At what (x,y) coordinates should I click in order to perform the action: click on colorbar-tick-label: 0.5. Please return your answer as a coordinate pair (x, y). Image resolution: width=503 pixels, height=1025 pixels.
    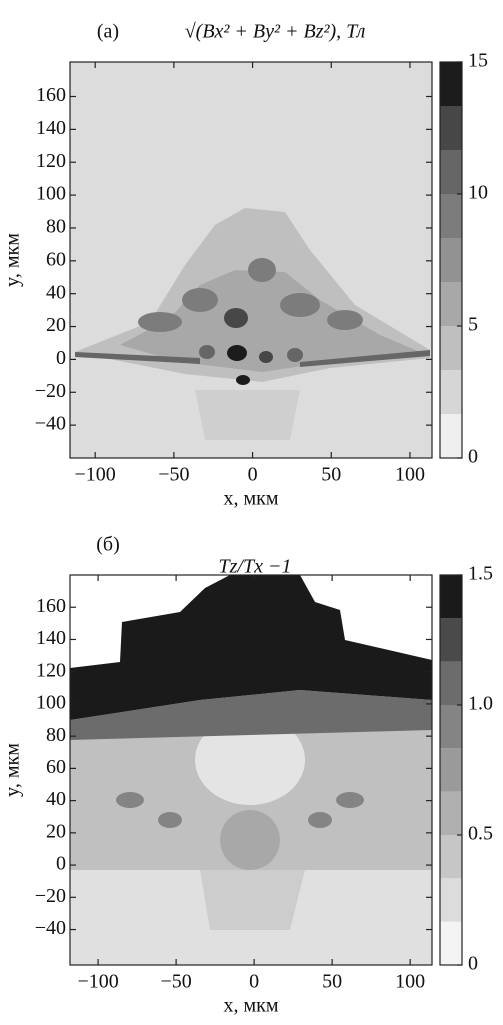
    Looking at the image, I should click on (480, 834).